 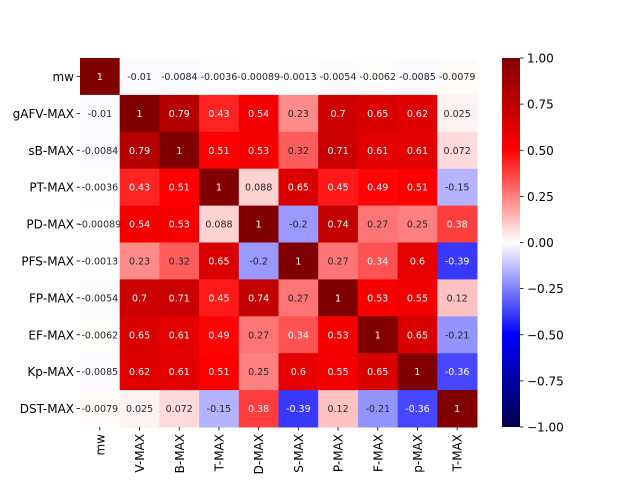 What do you see at coordinates (457, 151) in the screenshot?
I see `cell-value-label: 0.072` at bounding box center [457, 151].